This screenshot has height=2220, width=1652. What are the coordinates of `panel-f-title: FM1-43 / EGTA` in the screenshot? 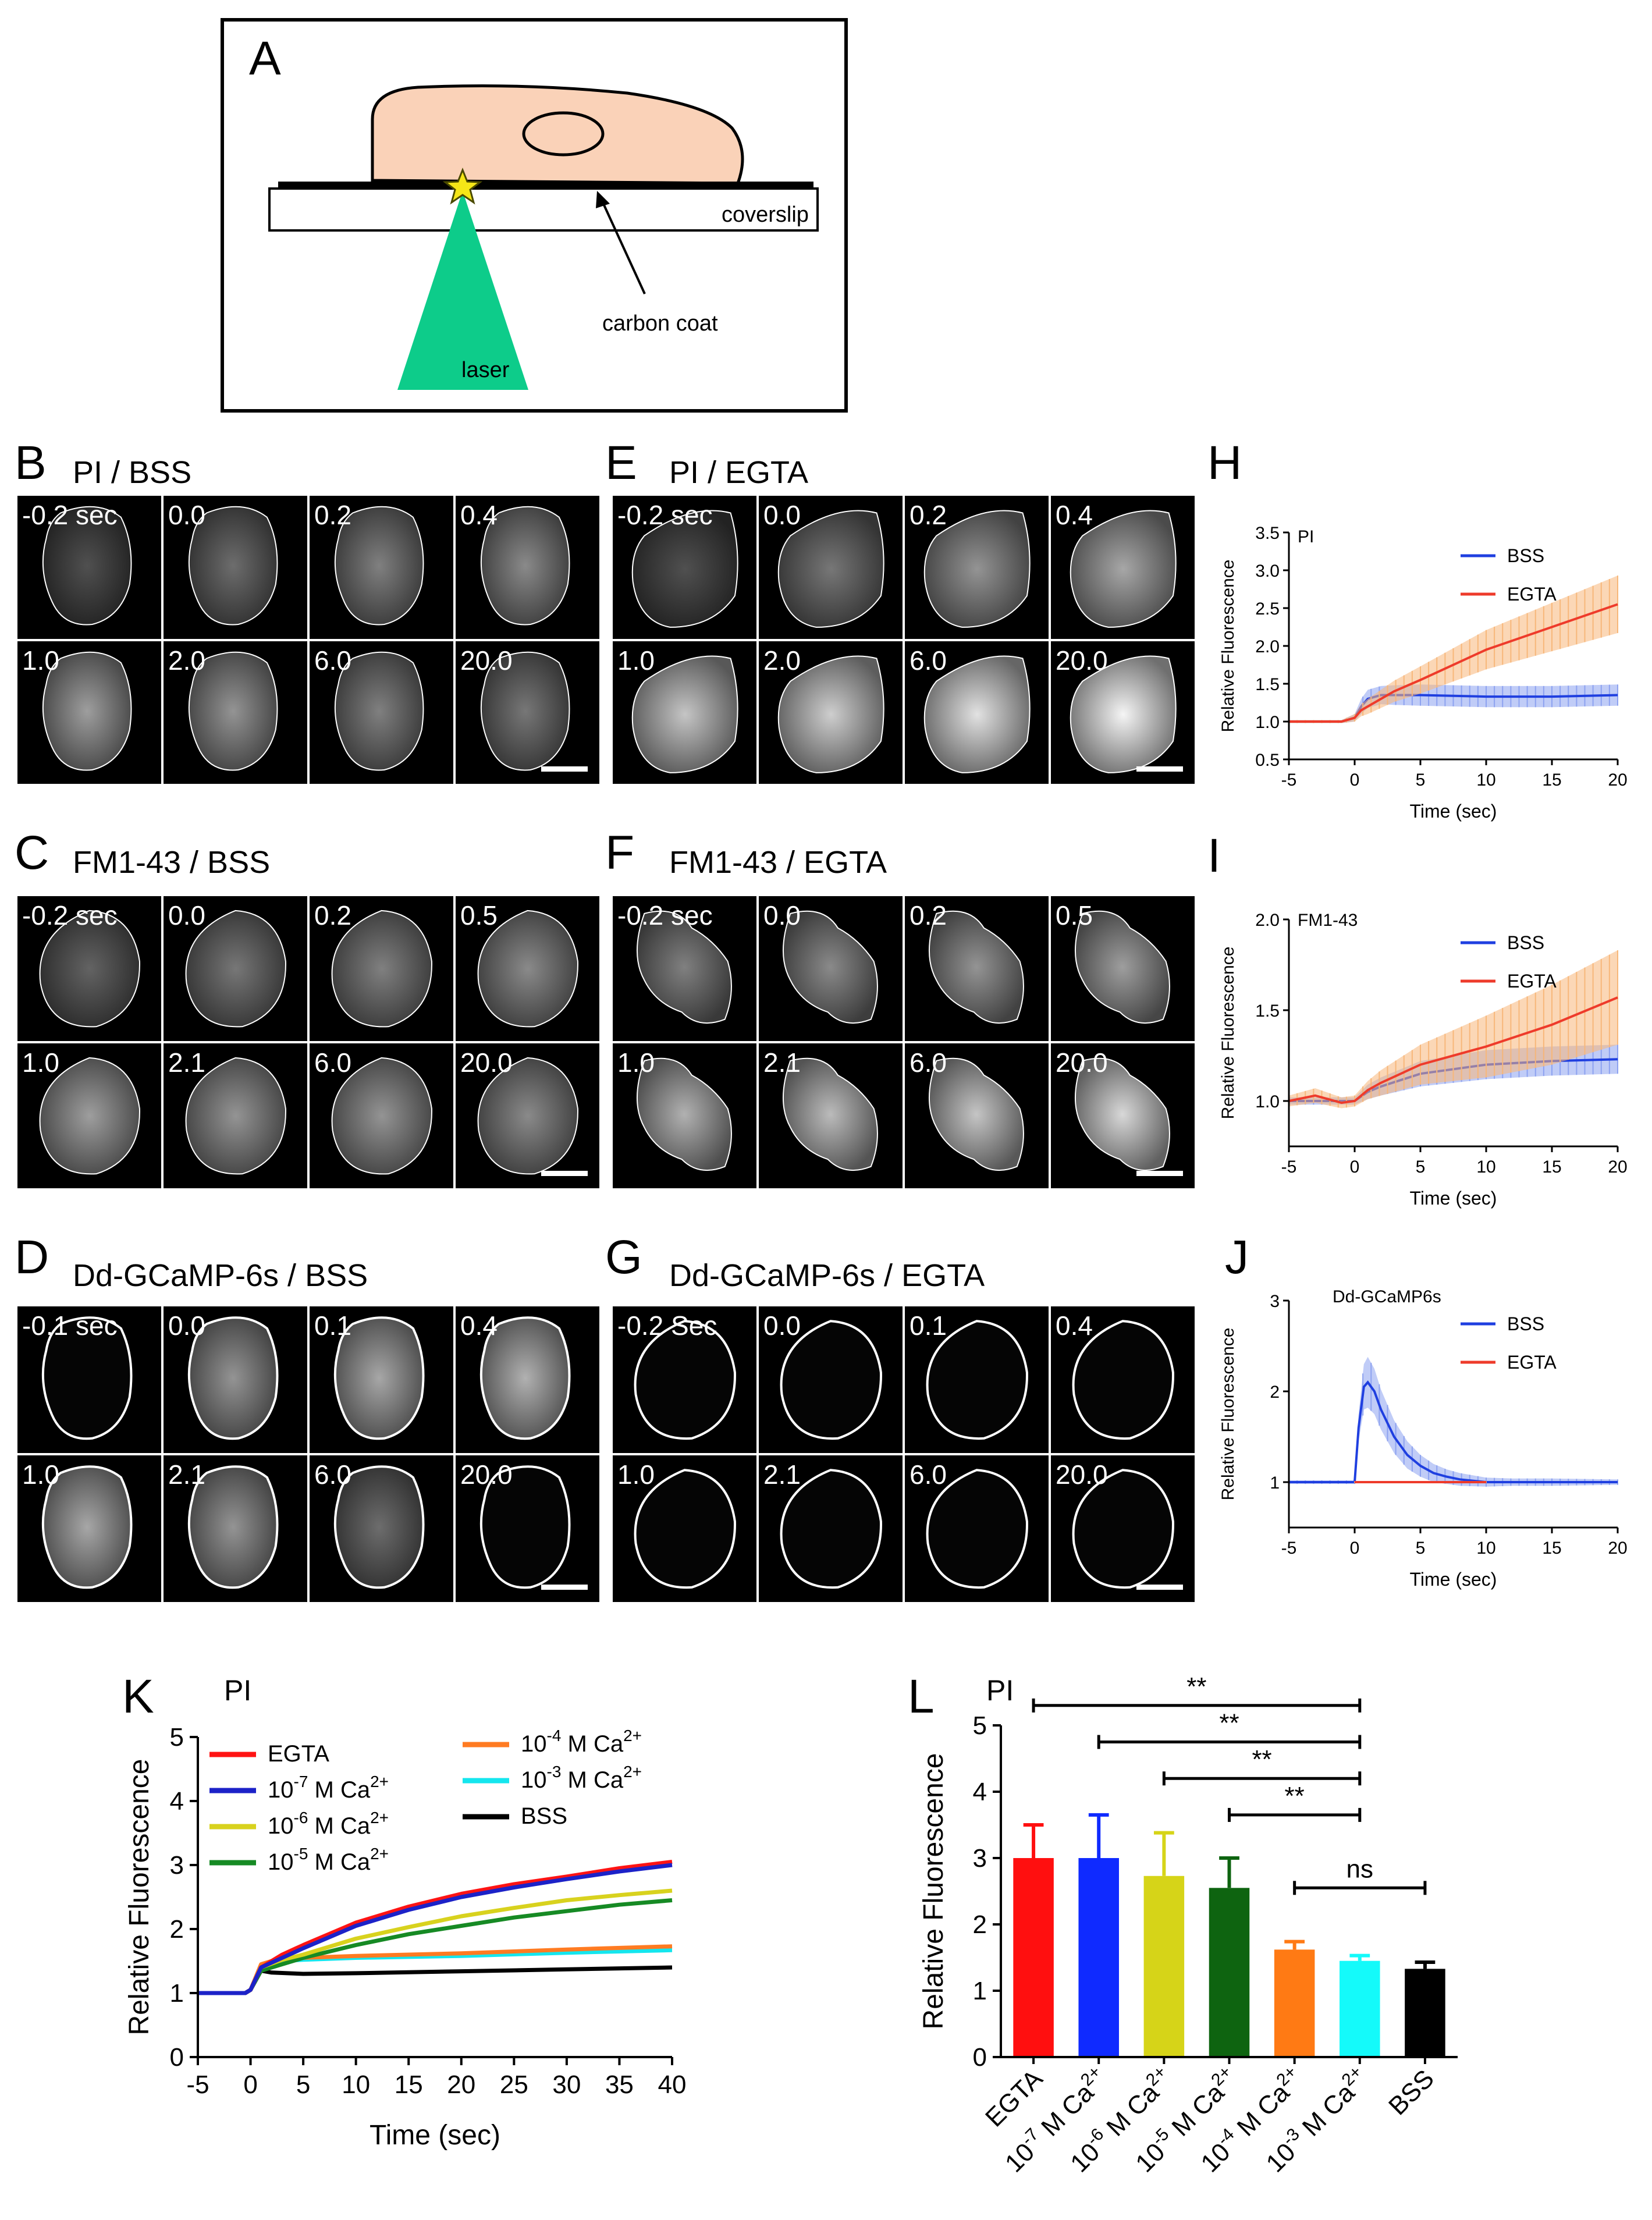 It's located at (778, 863).